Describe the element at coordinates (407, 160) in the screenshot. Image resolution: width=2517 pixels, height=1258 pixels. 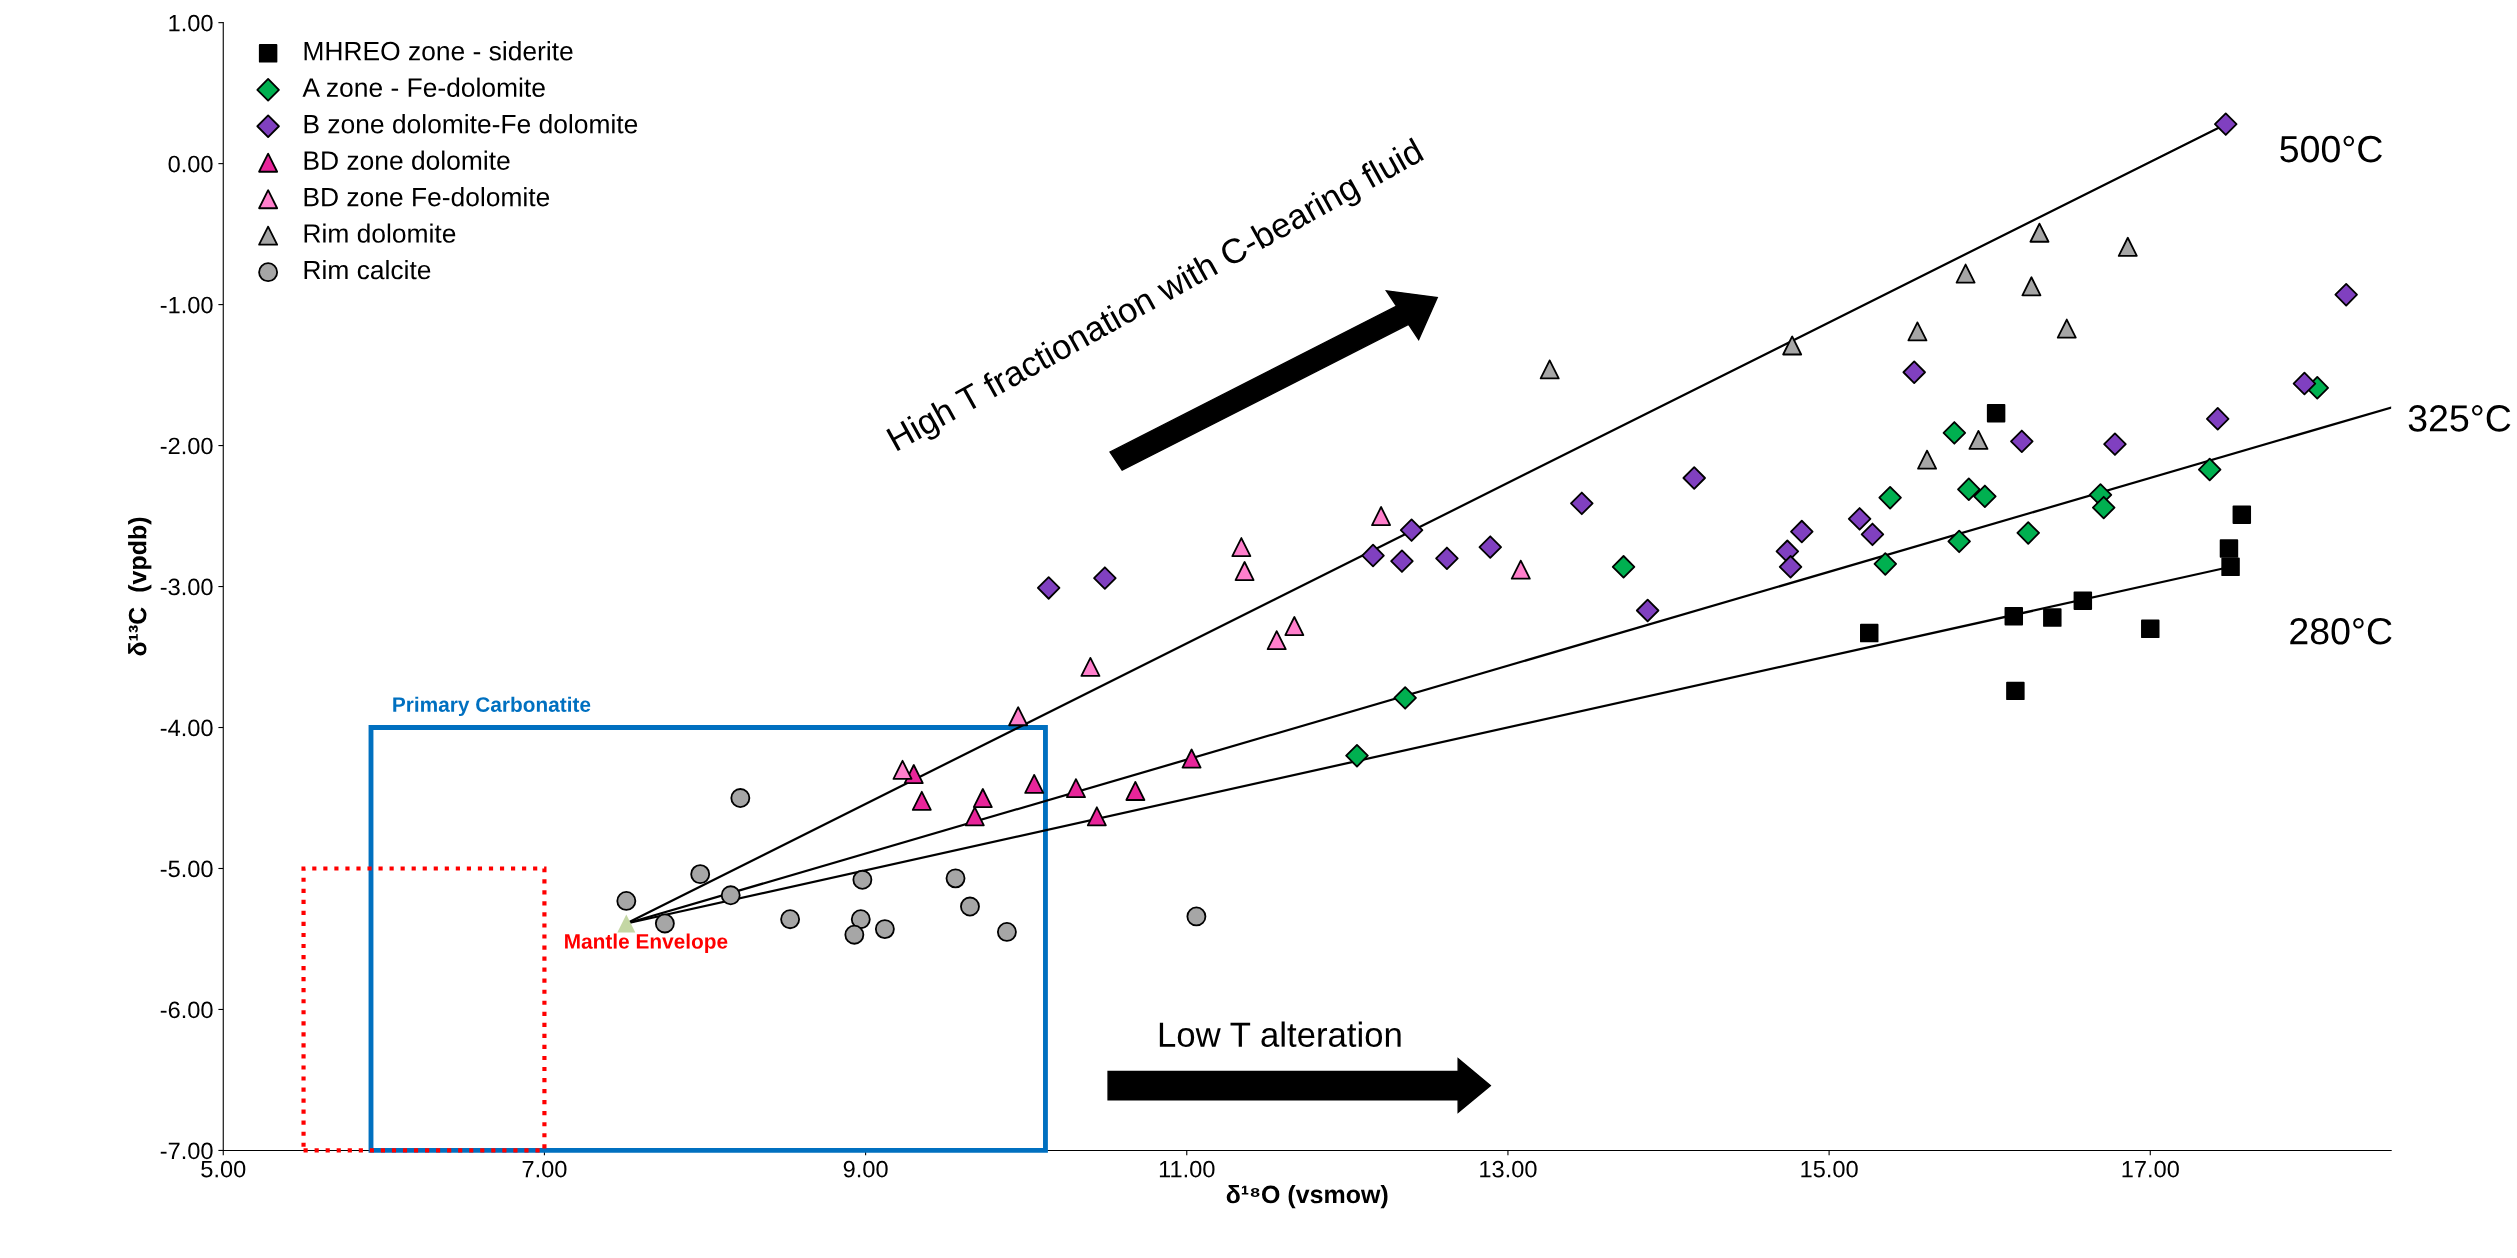
I see `legend-label: BD zone dolomite` at that location.